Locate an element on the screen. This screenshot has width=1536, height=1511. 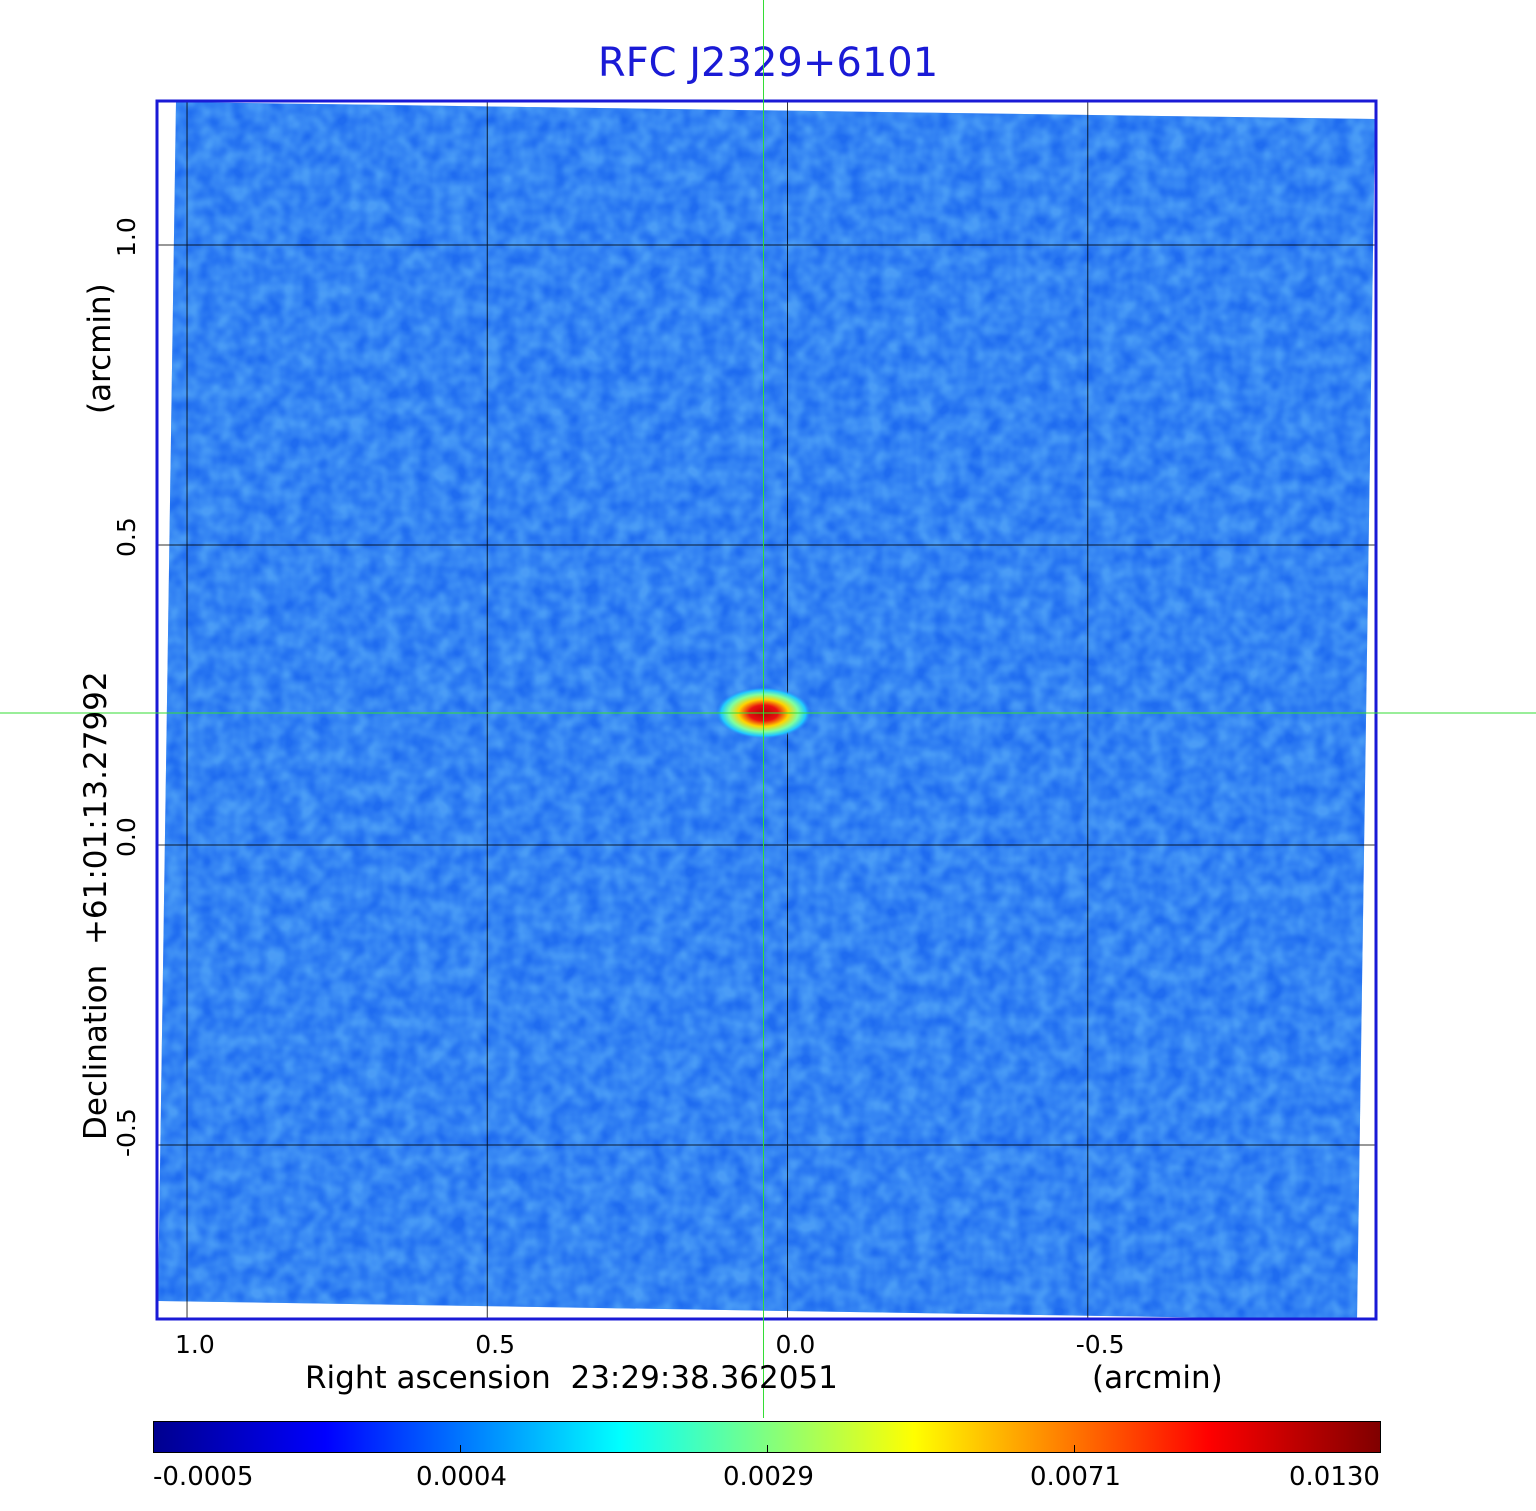
y-tick-label: 1.0 is located at coordinates (126, 237).